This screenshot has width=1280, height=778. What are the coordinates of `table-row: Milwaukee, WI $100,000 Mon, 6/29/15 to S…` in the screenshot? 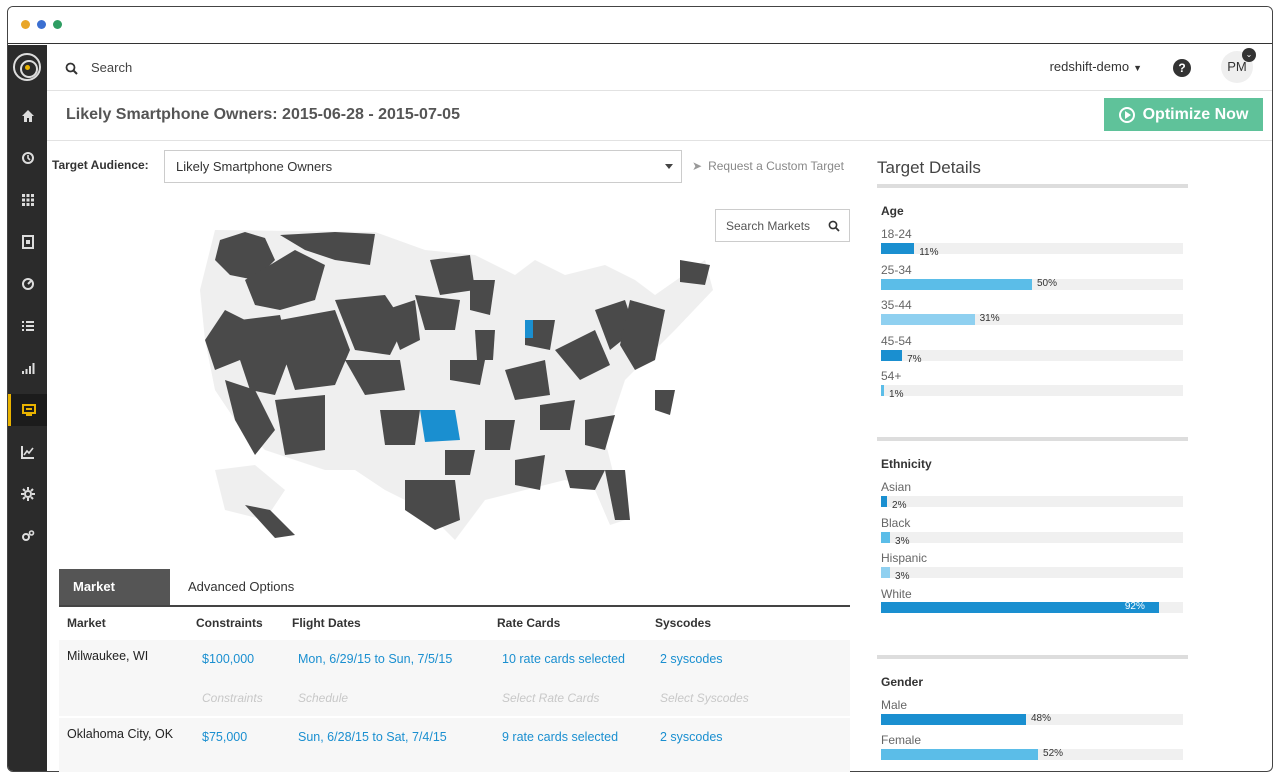 It's located at (454, 678).